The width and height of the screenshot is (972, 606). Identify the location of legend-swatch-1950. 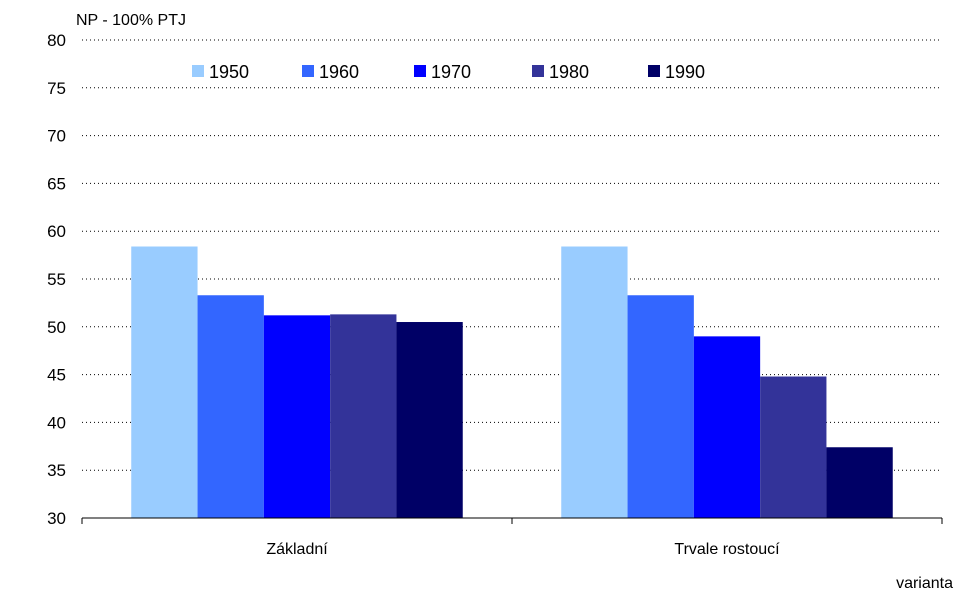
(198, 71).